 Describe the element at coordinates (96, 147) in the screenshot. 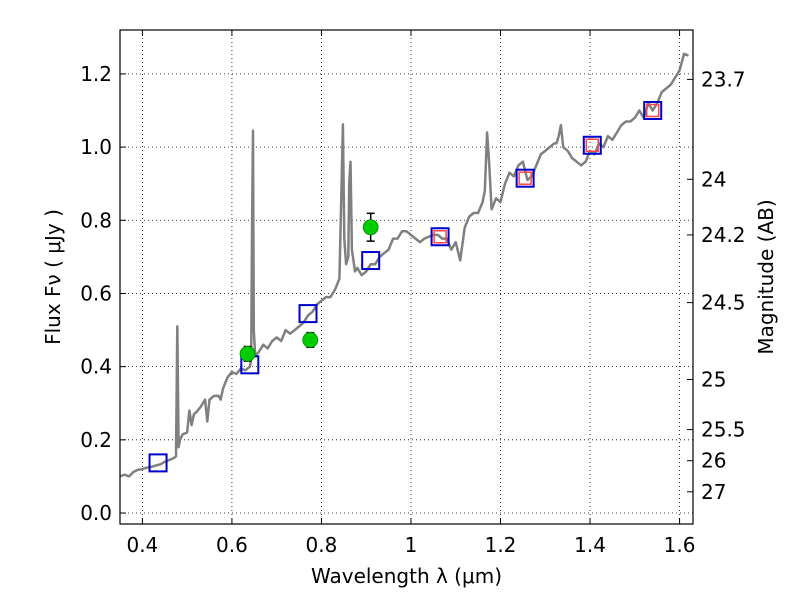

I see `y-tick-label: 1.0` at that location.